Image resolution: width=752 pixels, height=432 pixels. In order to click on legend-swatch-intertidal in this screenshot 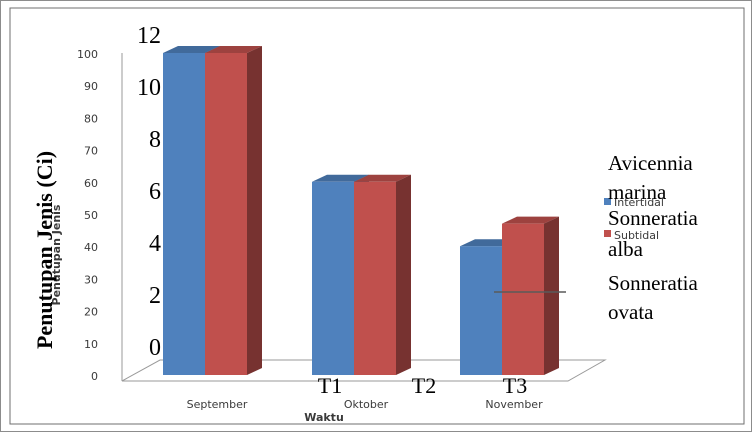, I will do `click(607, 201)`.